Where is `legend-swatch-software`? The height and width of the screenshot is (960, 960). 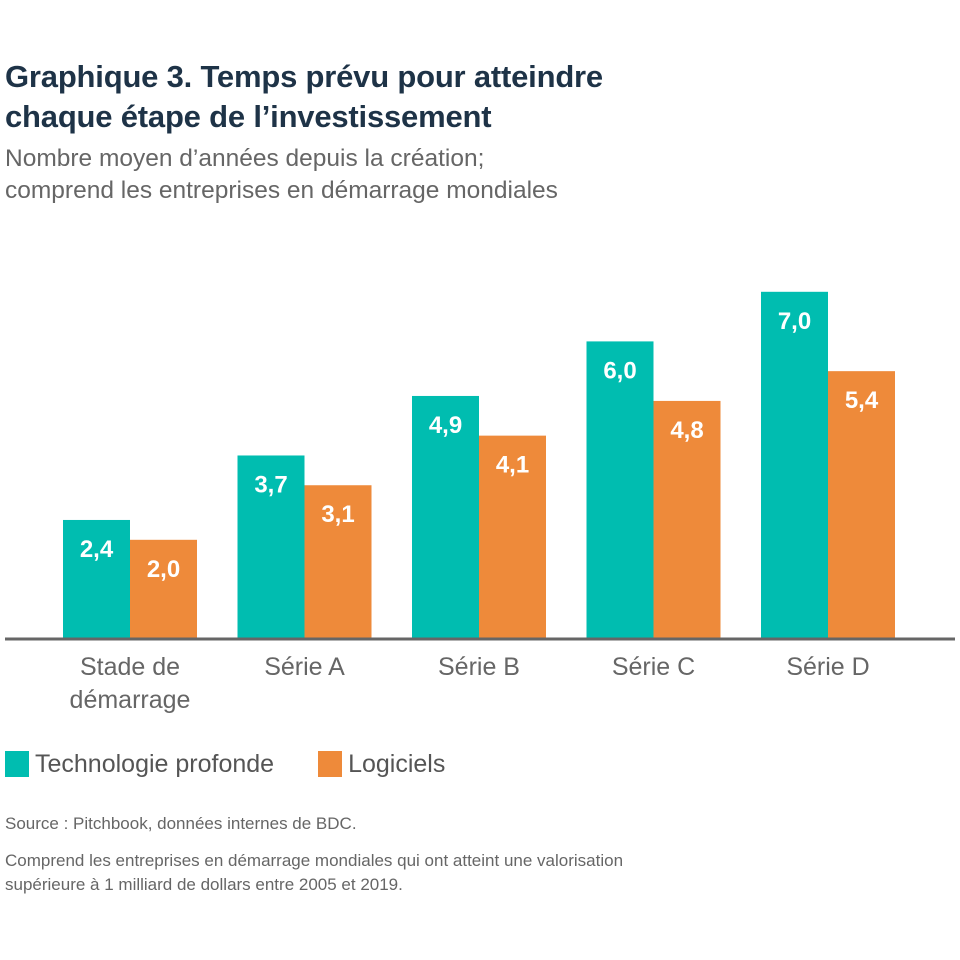
legend-swatch-software is located at coordinates (330, 764).